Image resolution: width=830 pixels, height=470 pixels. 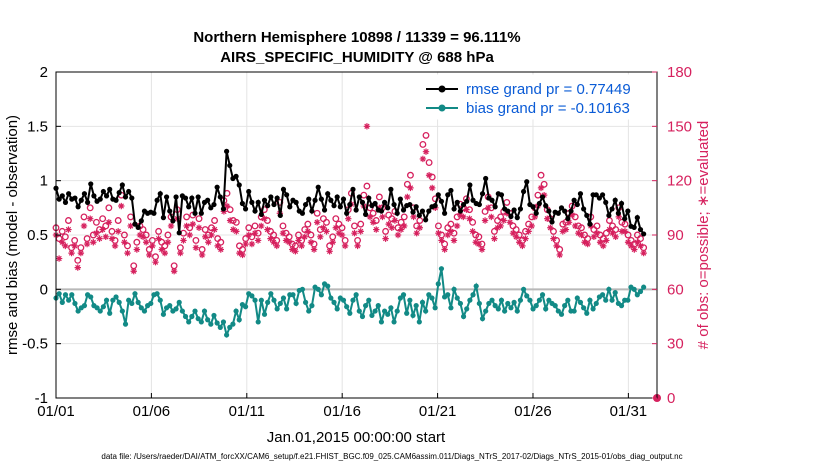 I want to click on y-left-tick-label: 0, so click(x=44, y=289).